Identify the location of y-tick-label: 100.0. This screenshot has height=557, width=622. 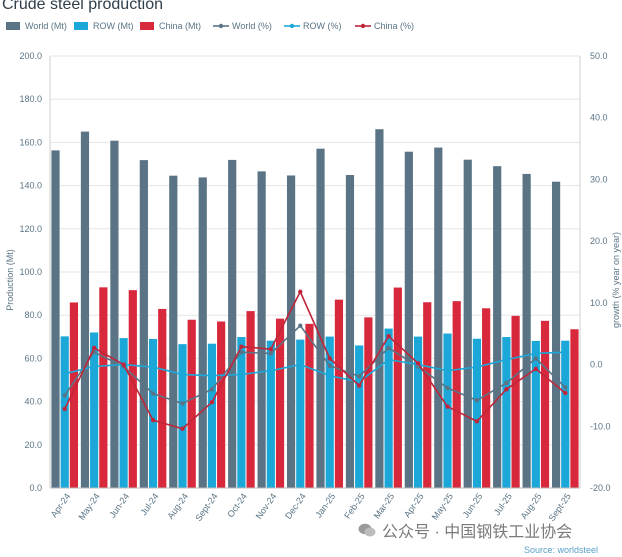
(30, 272).